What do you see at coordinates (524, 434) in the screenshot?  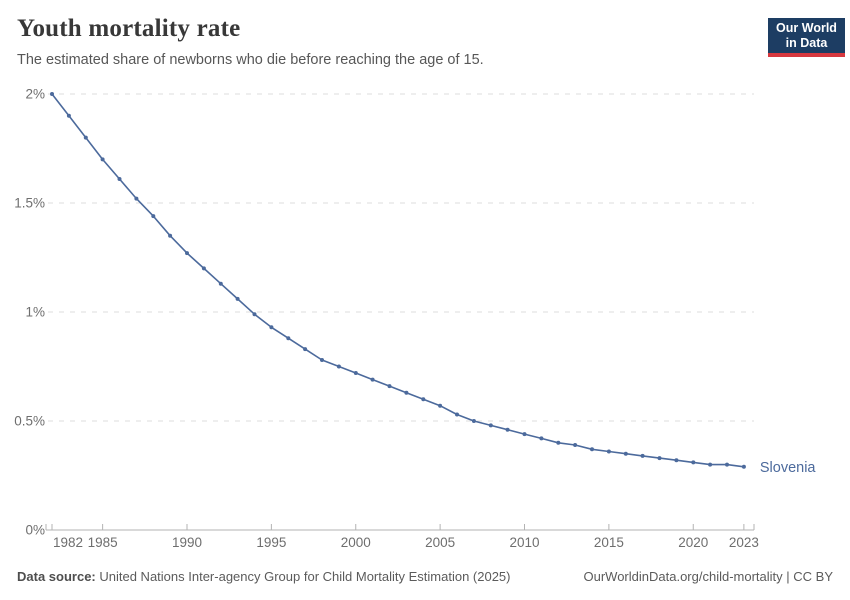 I see `data-point-2010` at bounding box center [524, 434].